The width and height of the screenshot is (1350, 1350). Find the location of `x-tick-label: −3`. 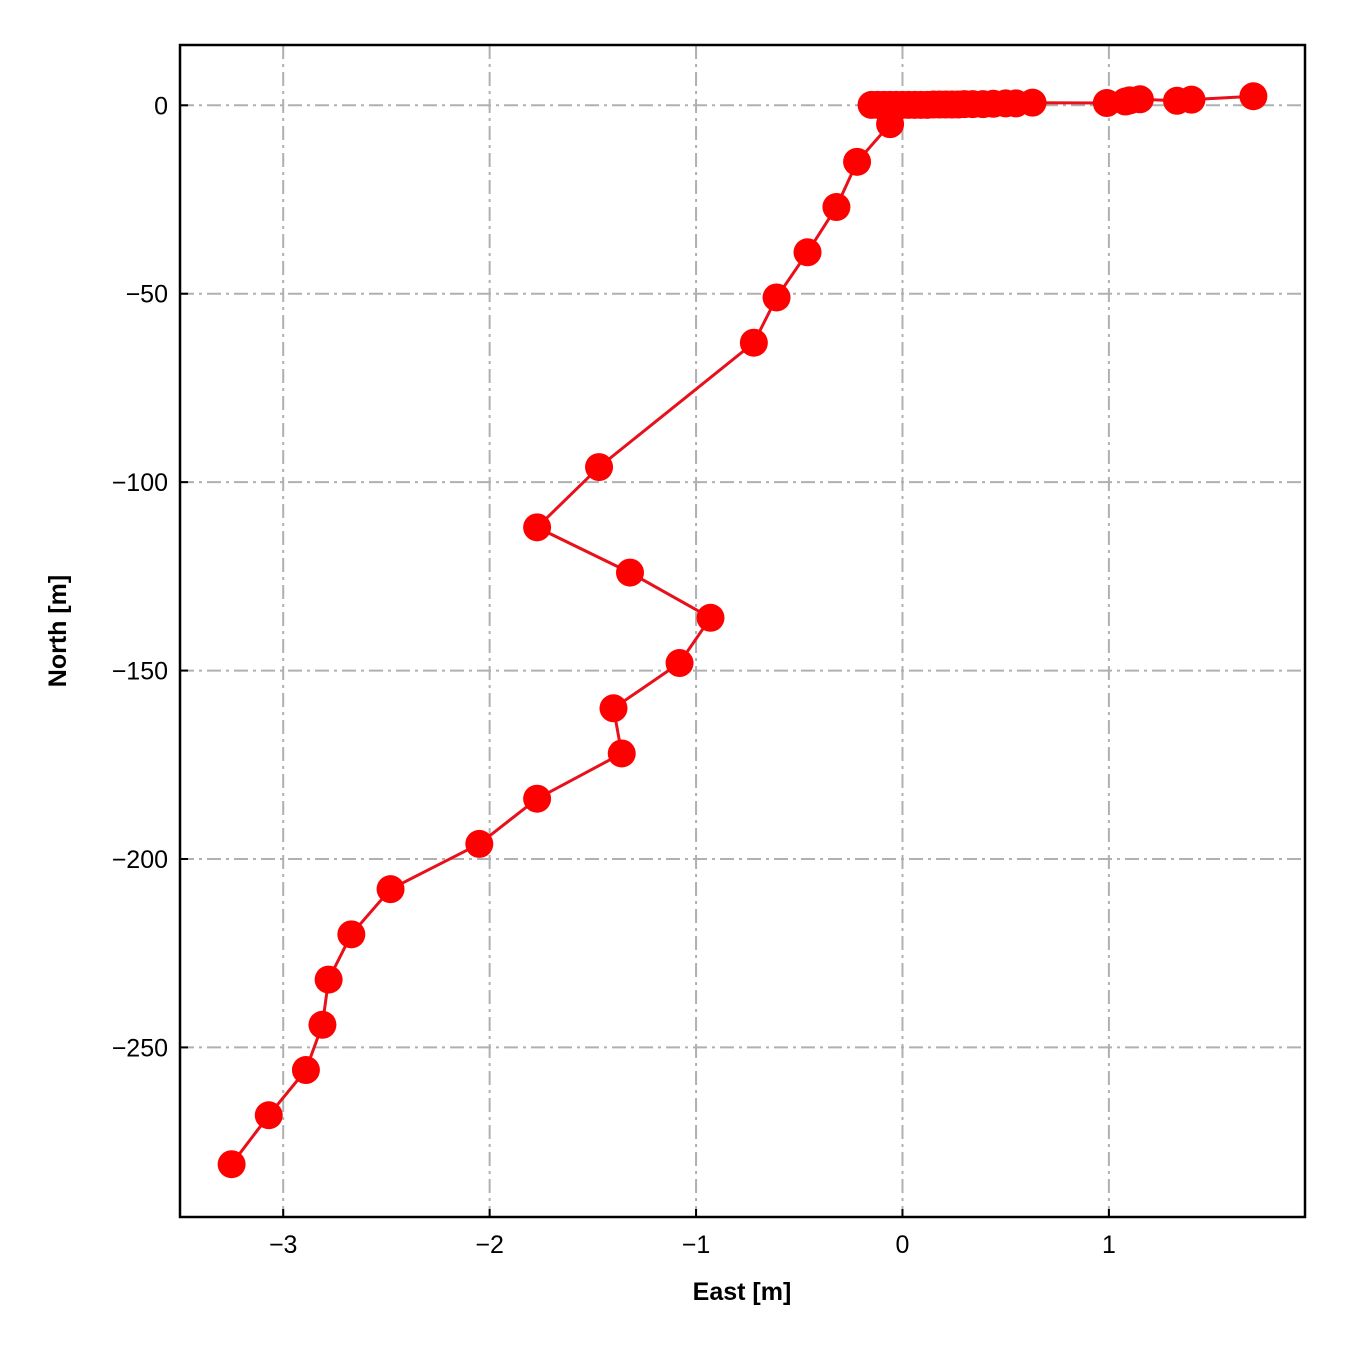

x-tick-label: −3 is located at coordinates (283, 1245).